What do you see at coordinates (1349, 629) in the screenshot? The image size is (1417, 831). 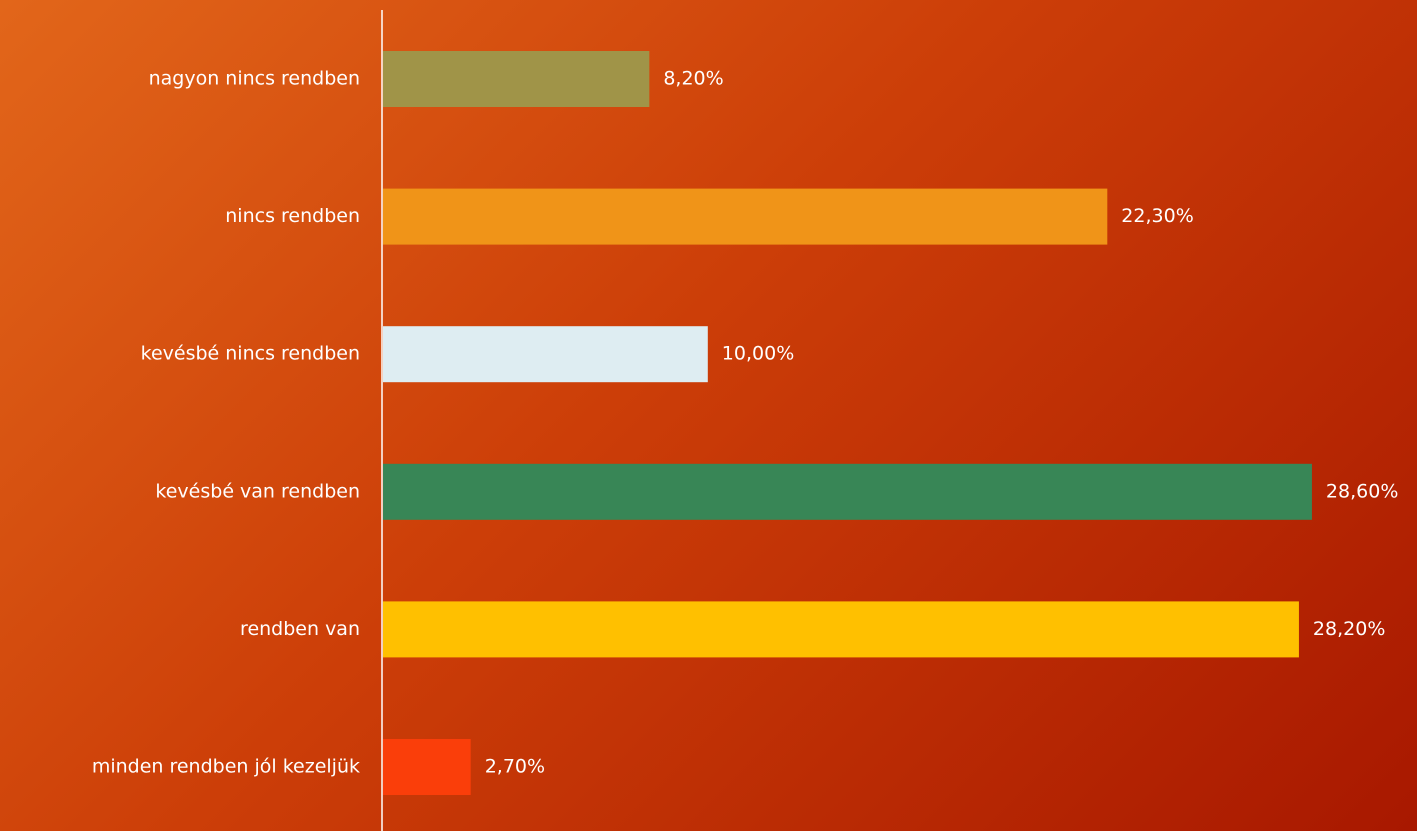 I see `value-label: 28,20%` at bounding box center [1349, 629].